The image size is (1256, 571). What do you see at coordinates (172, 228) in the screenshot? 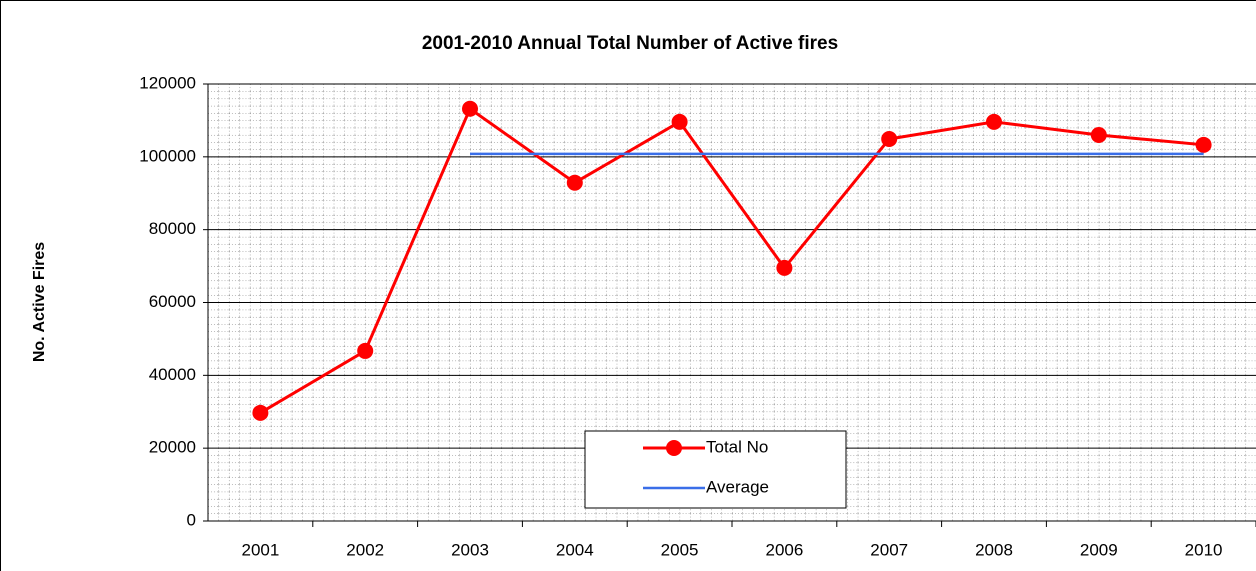
I see `y-tick-label: 80000` at bounding box center [172, 228].